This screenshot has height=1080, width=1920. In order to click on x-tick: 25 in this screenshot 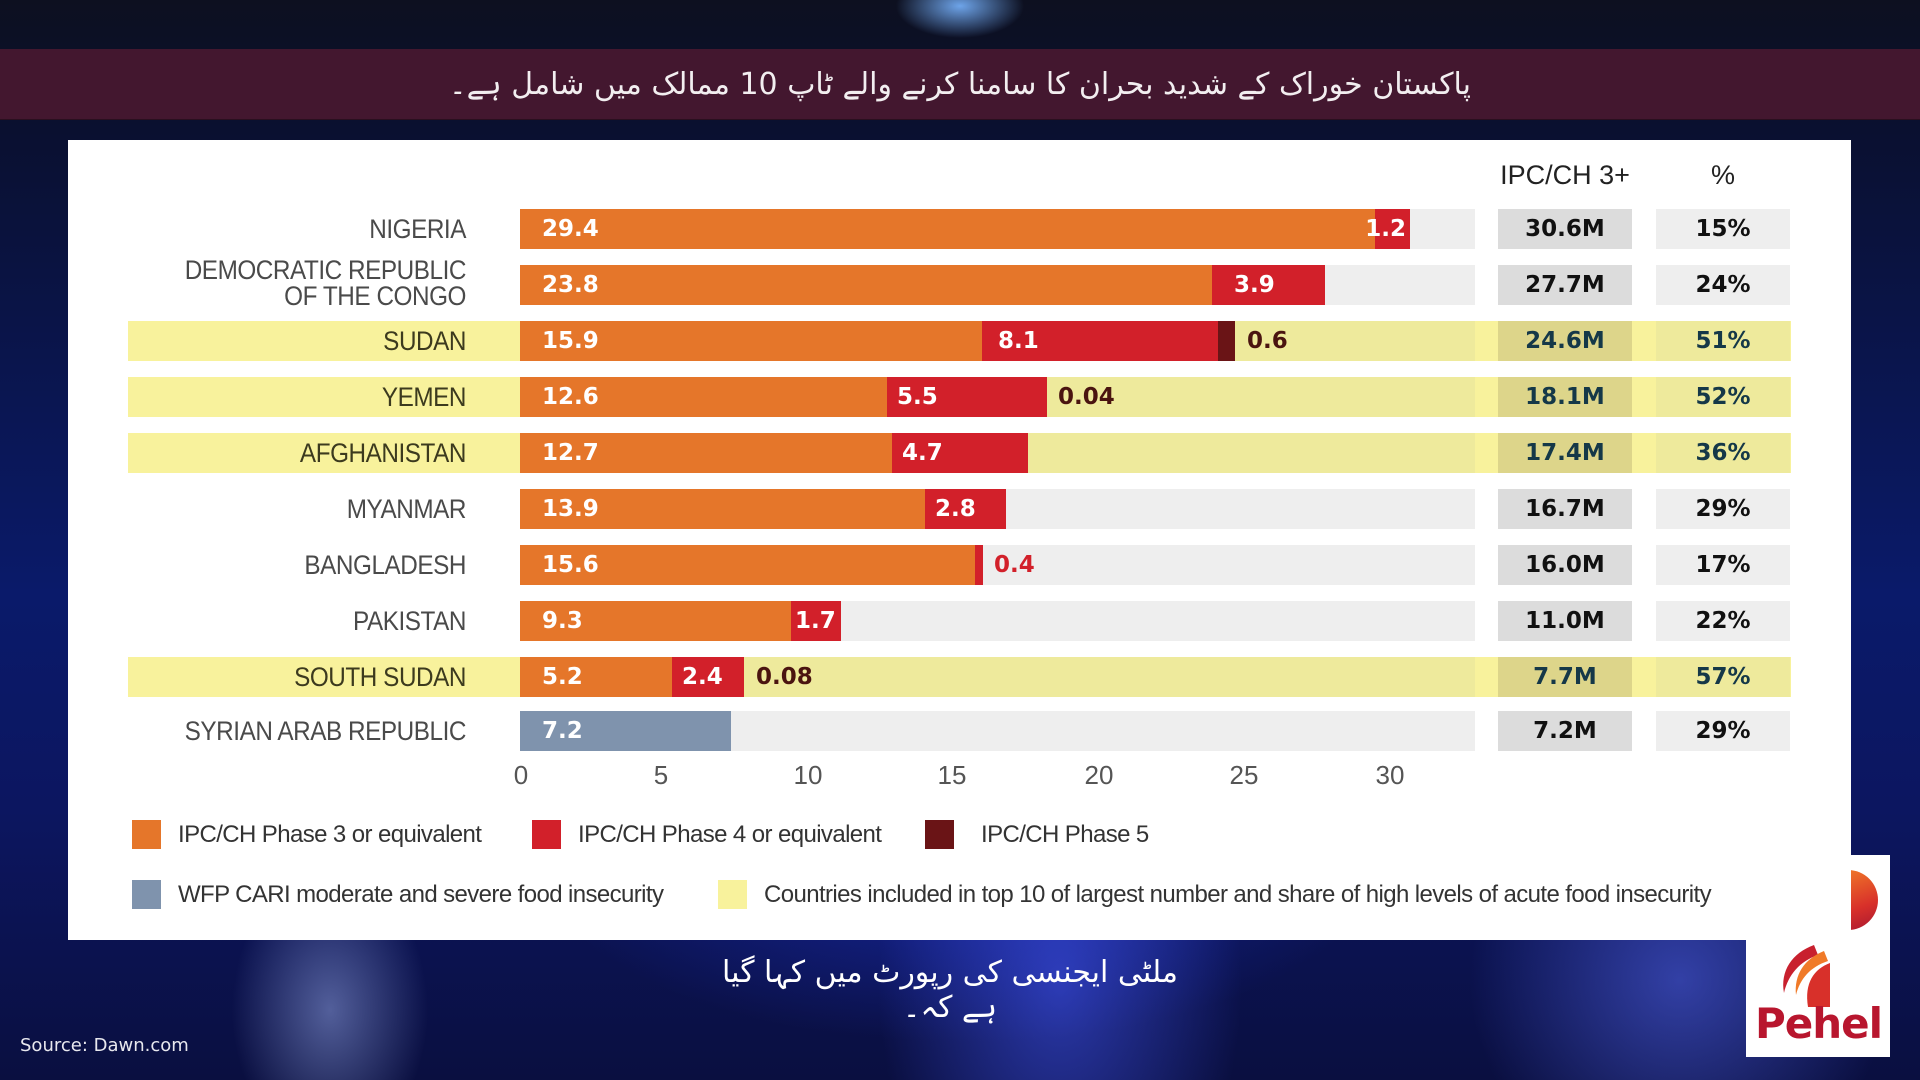, I will do `click(1244, 775)`.